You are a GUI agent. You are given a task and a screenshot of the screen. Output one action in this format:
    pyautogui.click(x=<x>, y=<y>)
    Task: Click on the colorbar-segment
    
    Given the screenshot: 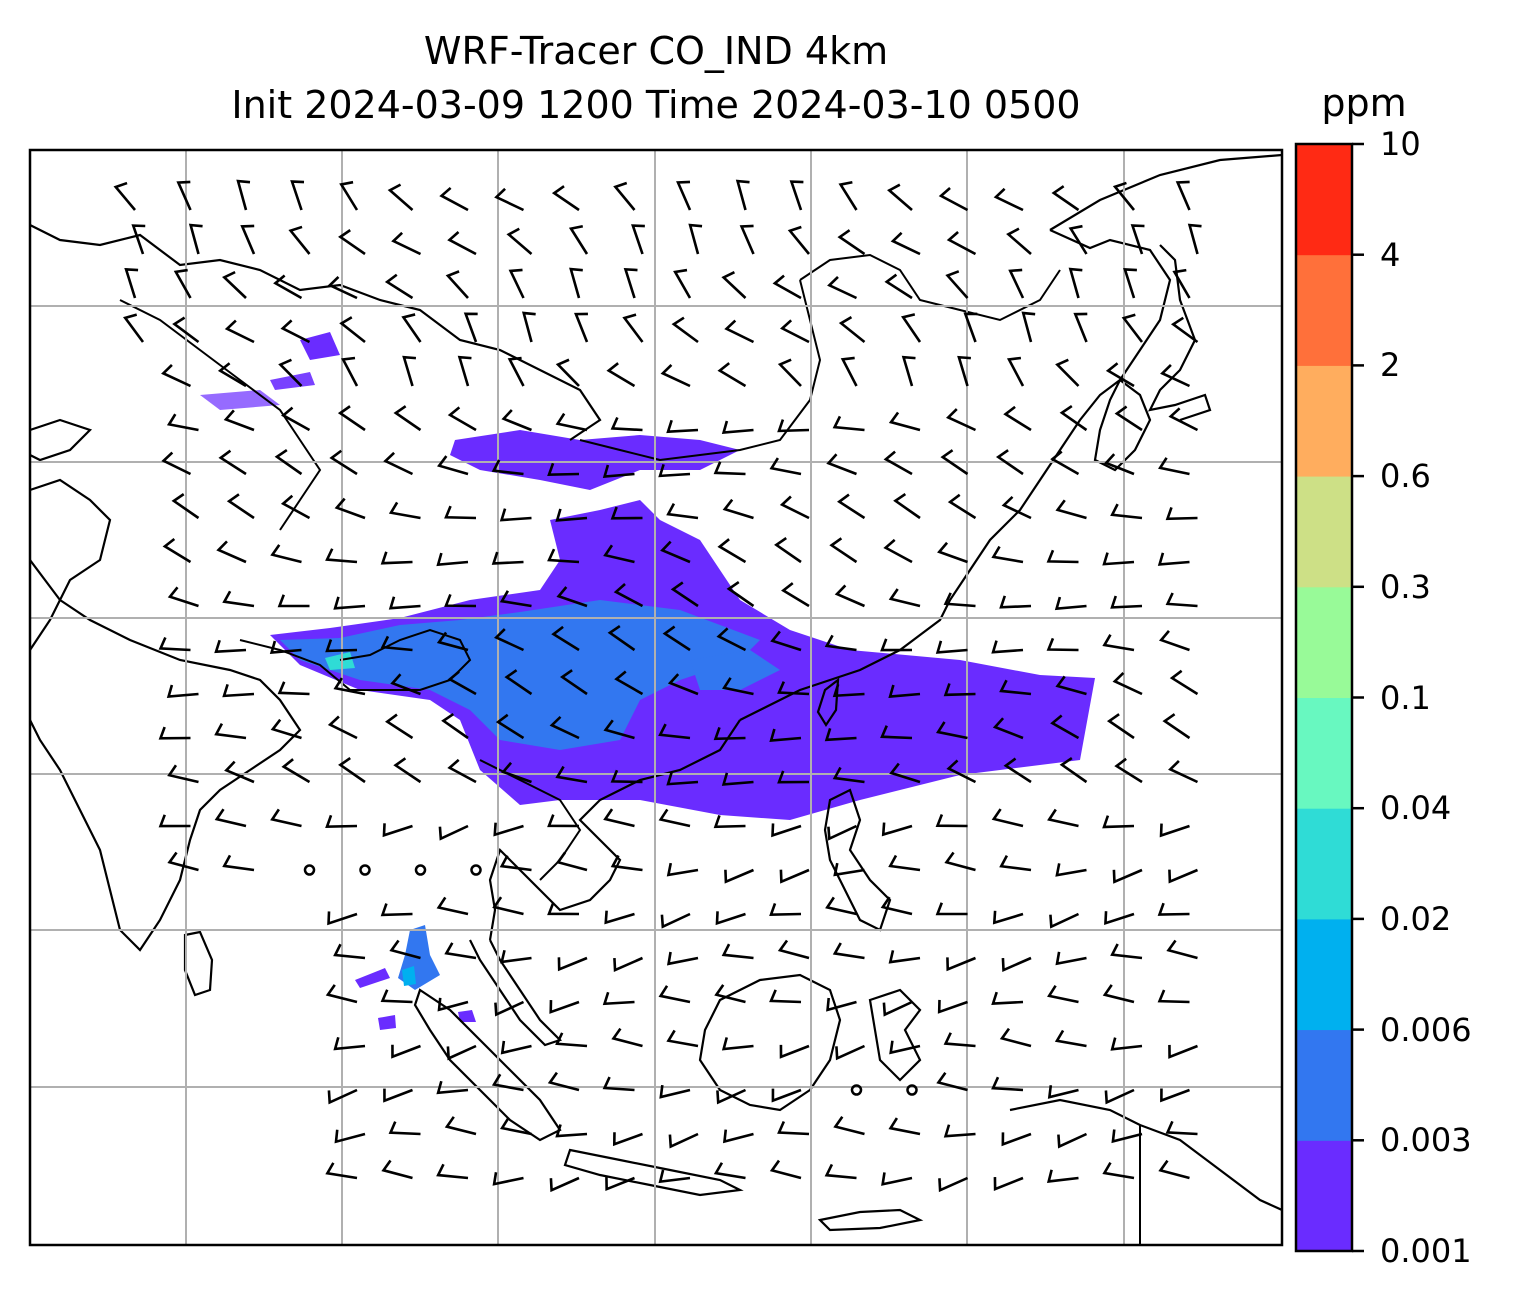 What is the action you would take?
    pyautogui.click(x=1324, y=1196)
    